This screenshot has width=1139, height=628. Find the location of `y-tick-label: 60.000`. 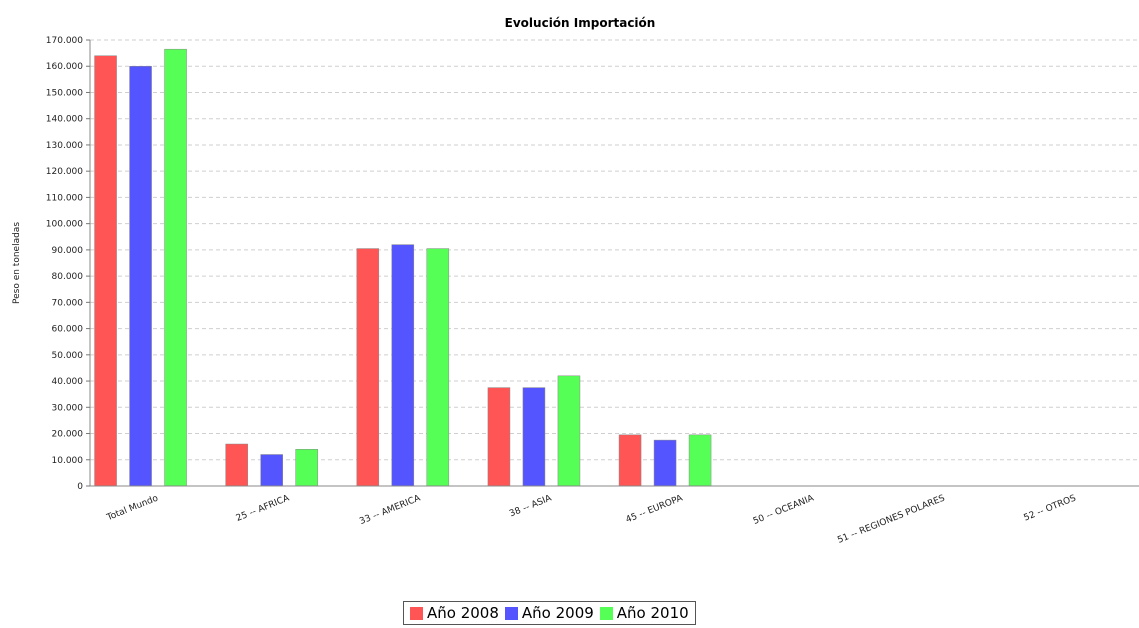

y-tick-label: 60.000 is located at coordinates (68, 330).